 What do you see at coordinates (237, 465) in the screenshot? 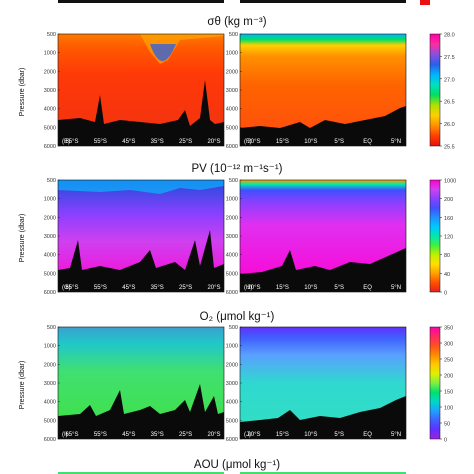
I see `bottom-caption: AOU (μmol kg⁻¹)` at bounding box center [237, 465].